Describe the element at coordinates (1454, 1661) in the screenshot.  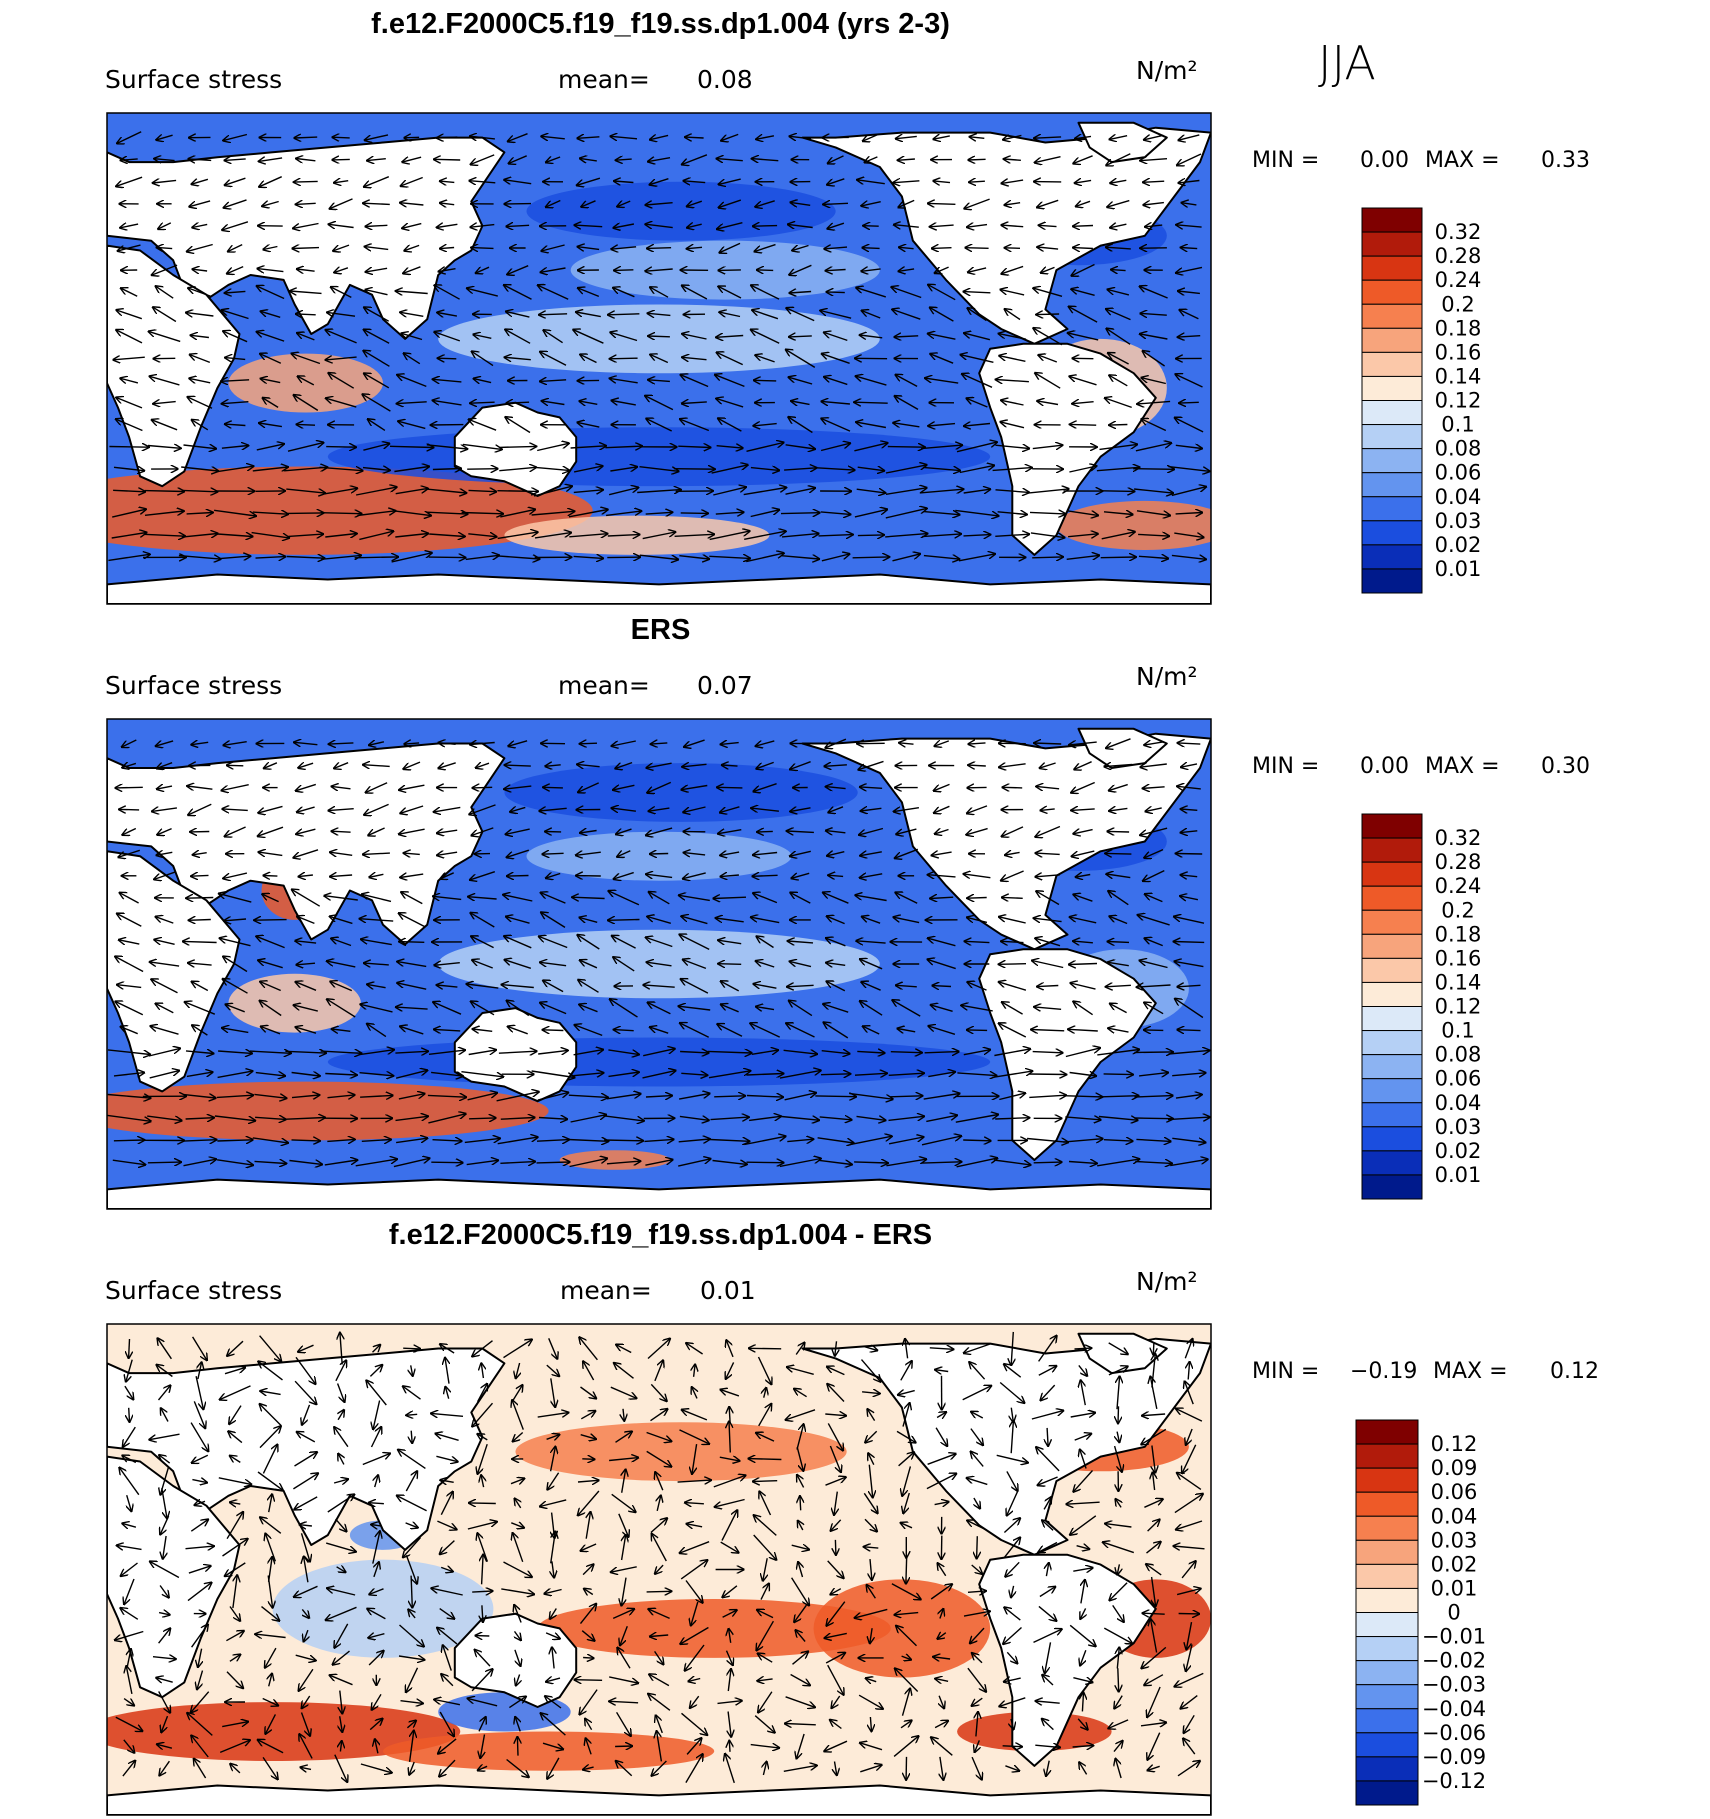
I see `colorbar-tick-label: −0.02` at that location.